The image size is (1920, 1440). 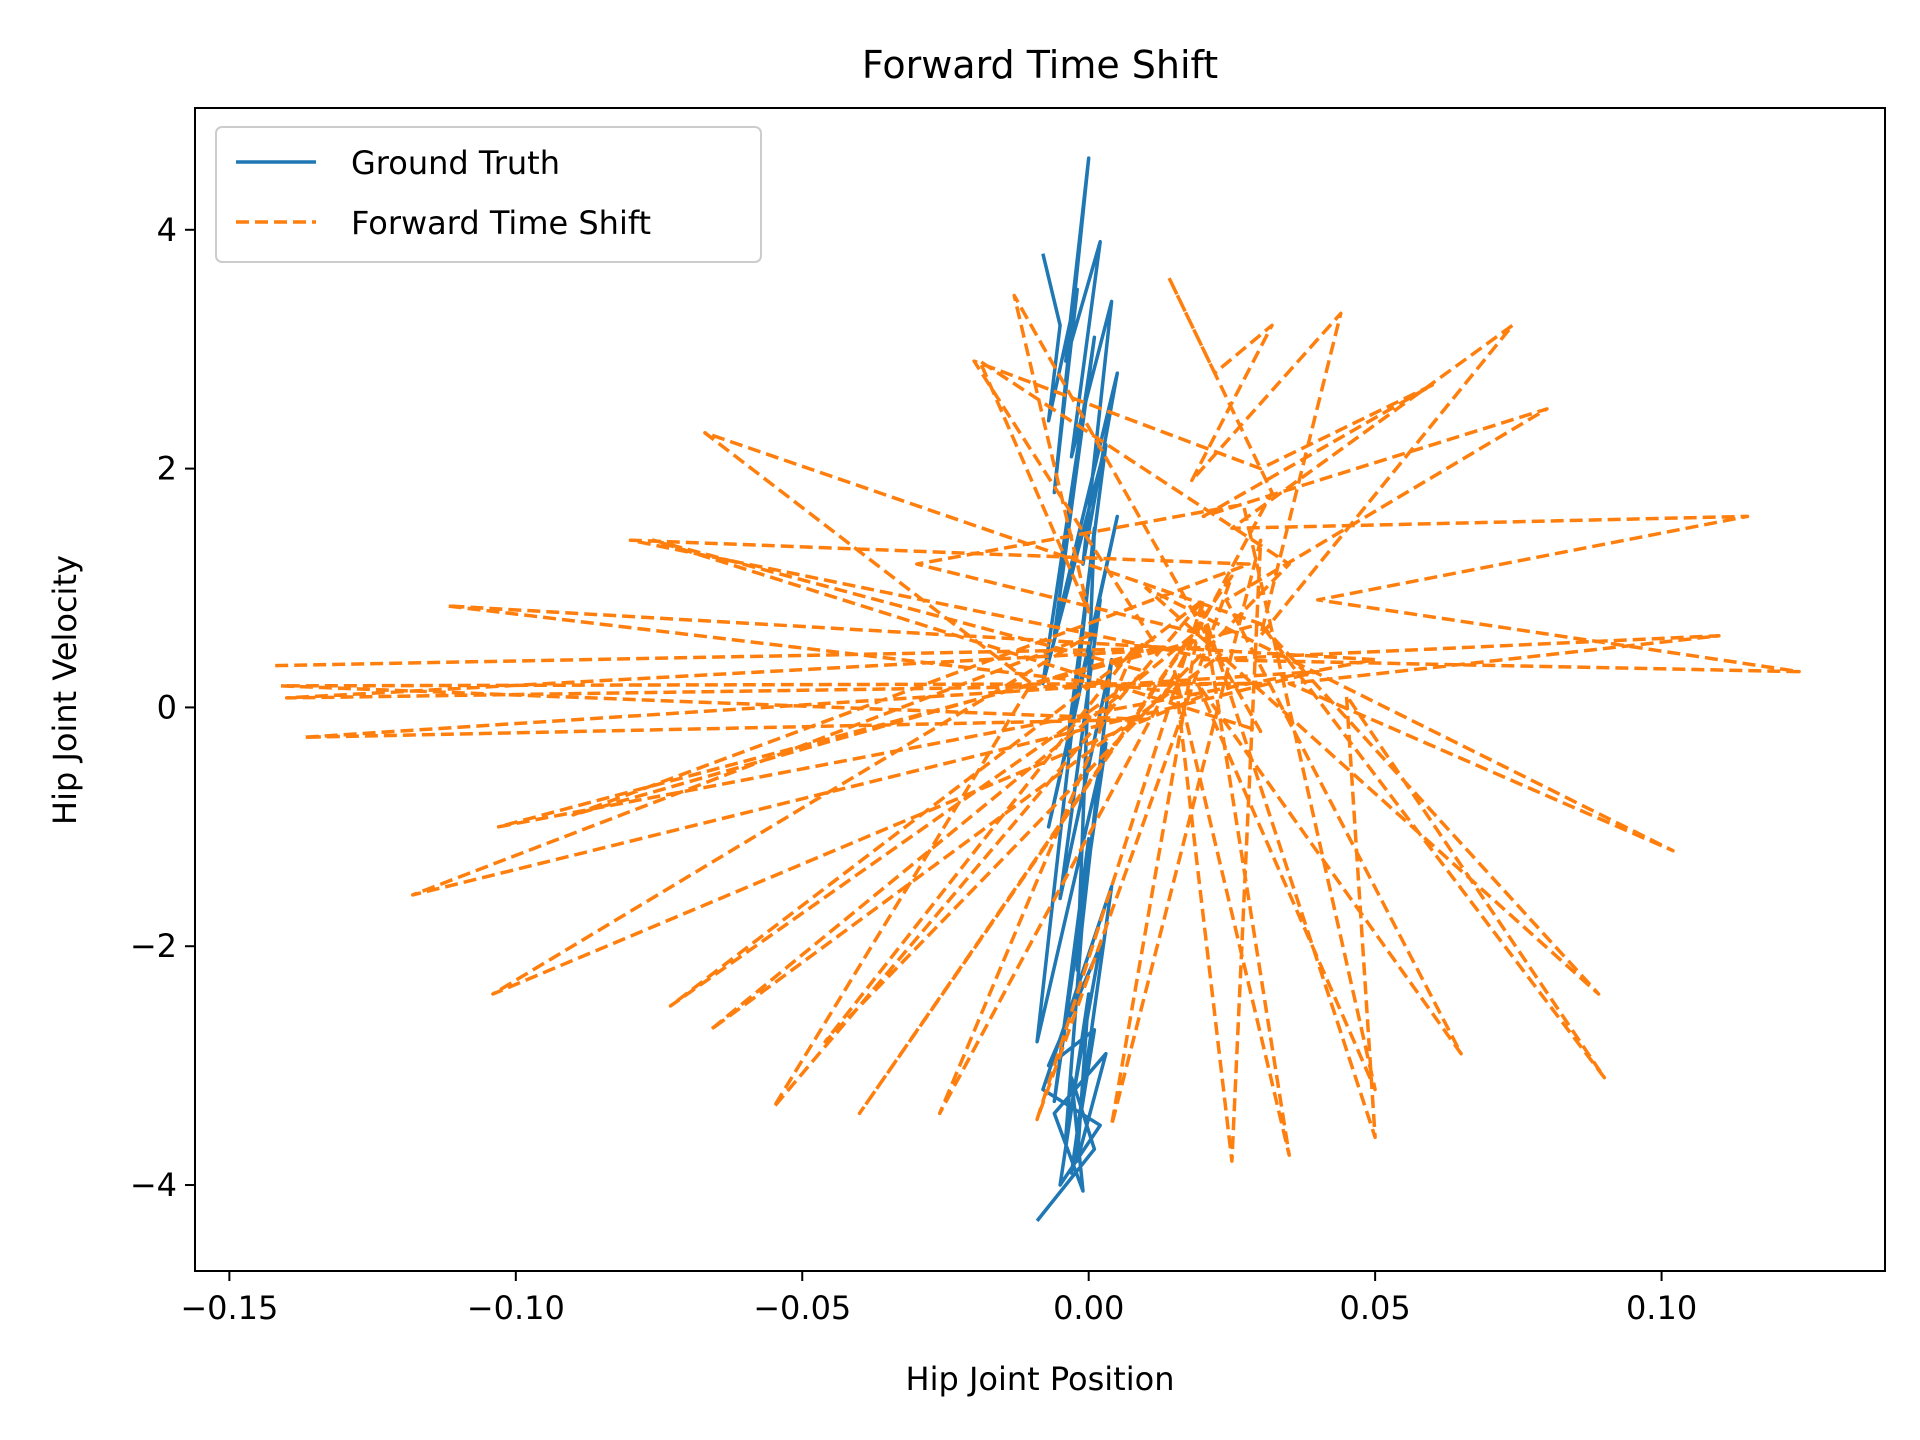 What do you see at coordinates (455, 163) in the screenshot?
I see `legend-label-ground-truth: Ground Truth` at bounding box center [455, 163].